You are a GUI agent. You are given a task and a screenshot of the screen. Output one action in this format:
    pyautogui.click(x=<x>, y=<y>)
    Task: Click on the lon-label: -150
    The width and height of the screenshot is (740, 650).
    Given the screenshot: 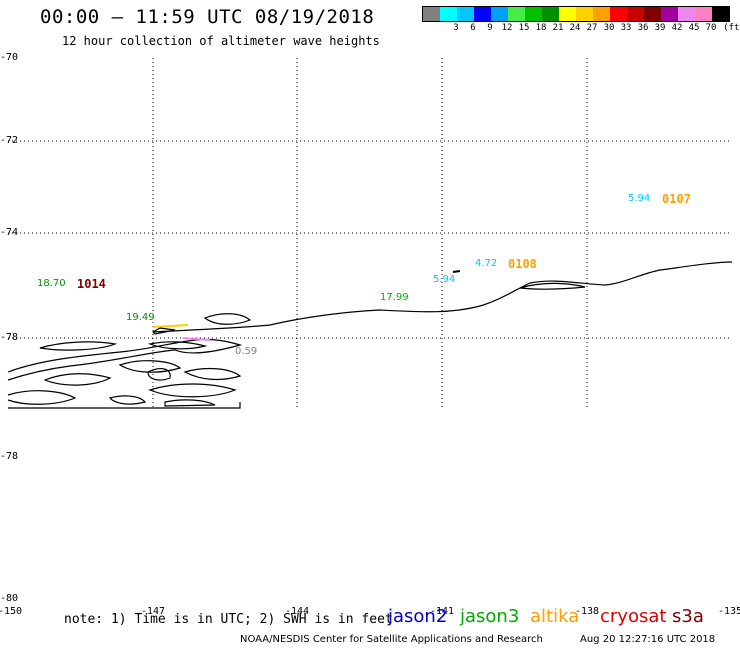 What is the action you would take?
    pyautogui.click(x=11, y=611)
    